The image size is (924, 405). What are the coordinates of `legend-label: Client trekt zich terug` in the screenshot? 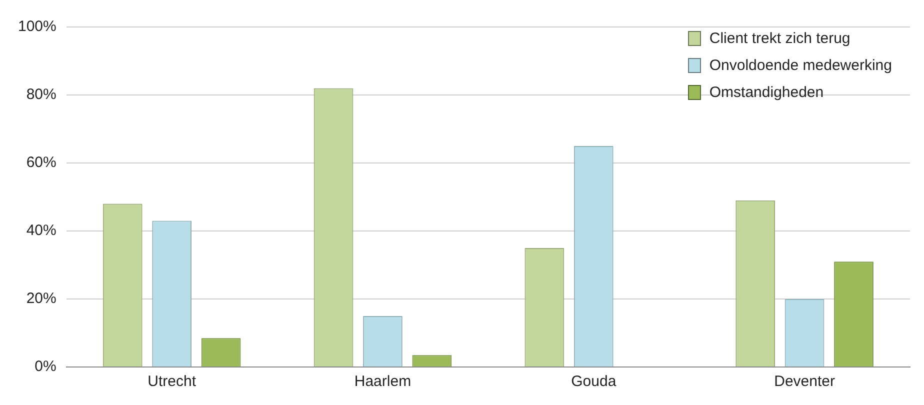 It's located at (779, 38).